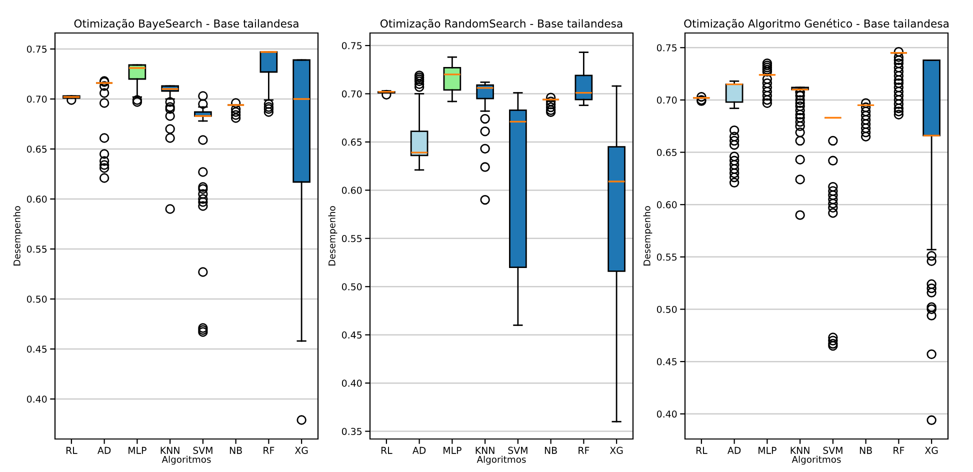  I want to click on y-tick-label: 0.35, so click(352, 432).